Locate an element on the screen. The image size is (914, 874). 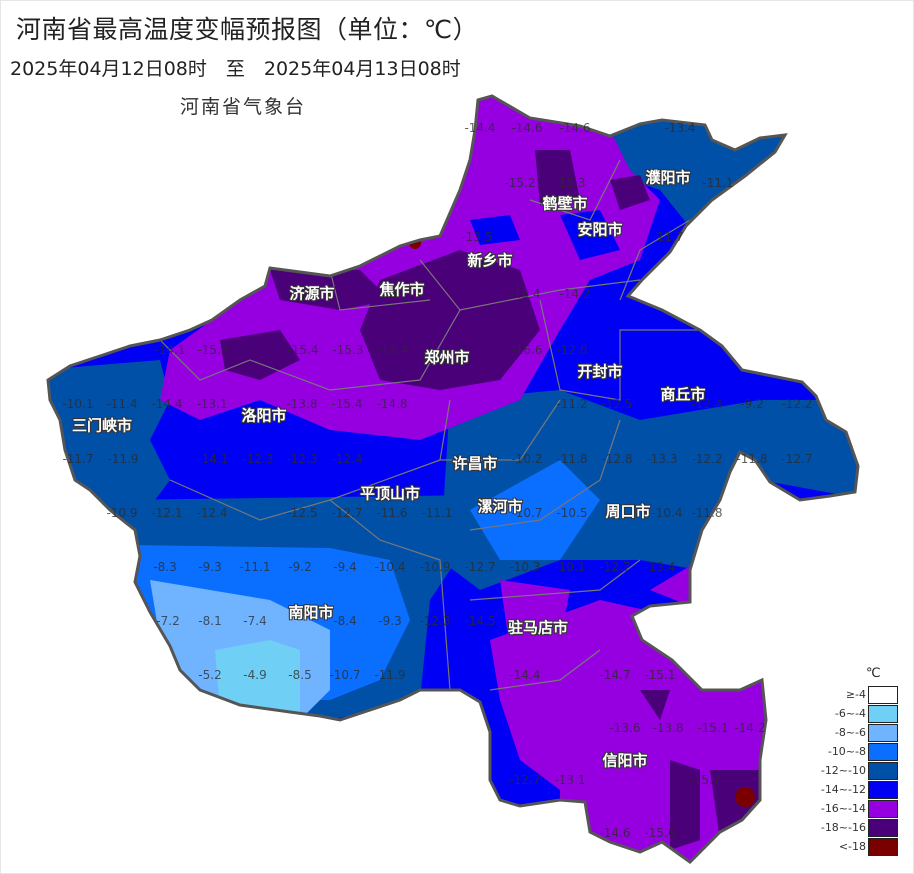
legend-item: -8~-6 is located at coordinates (869, 733).